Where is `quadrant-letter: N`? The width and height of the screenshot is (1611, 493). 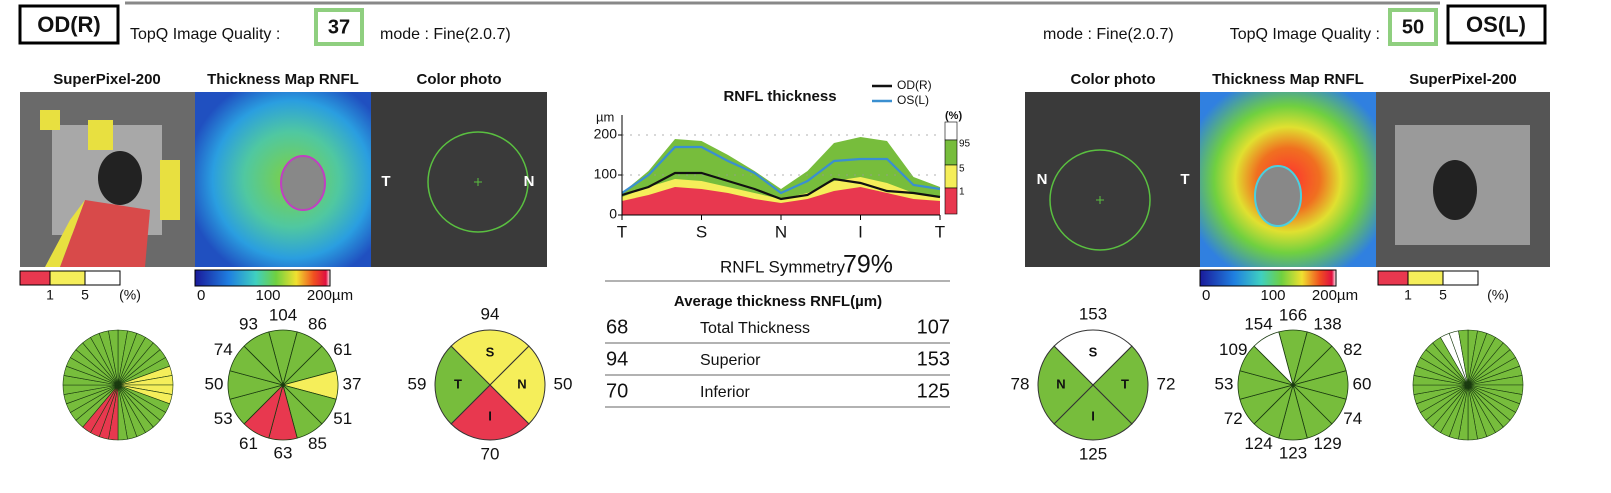 quadrant-letter: N is located at coordinates (1060, 383).